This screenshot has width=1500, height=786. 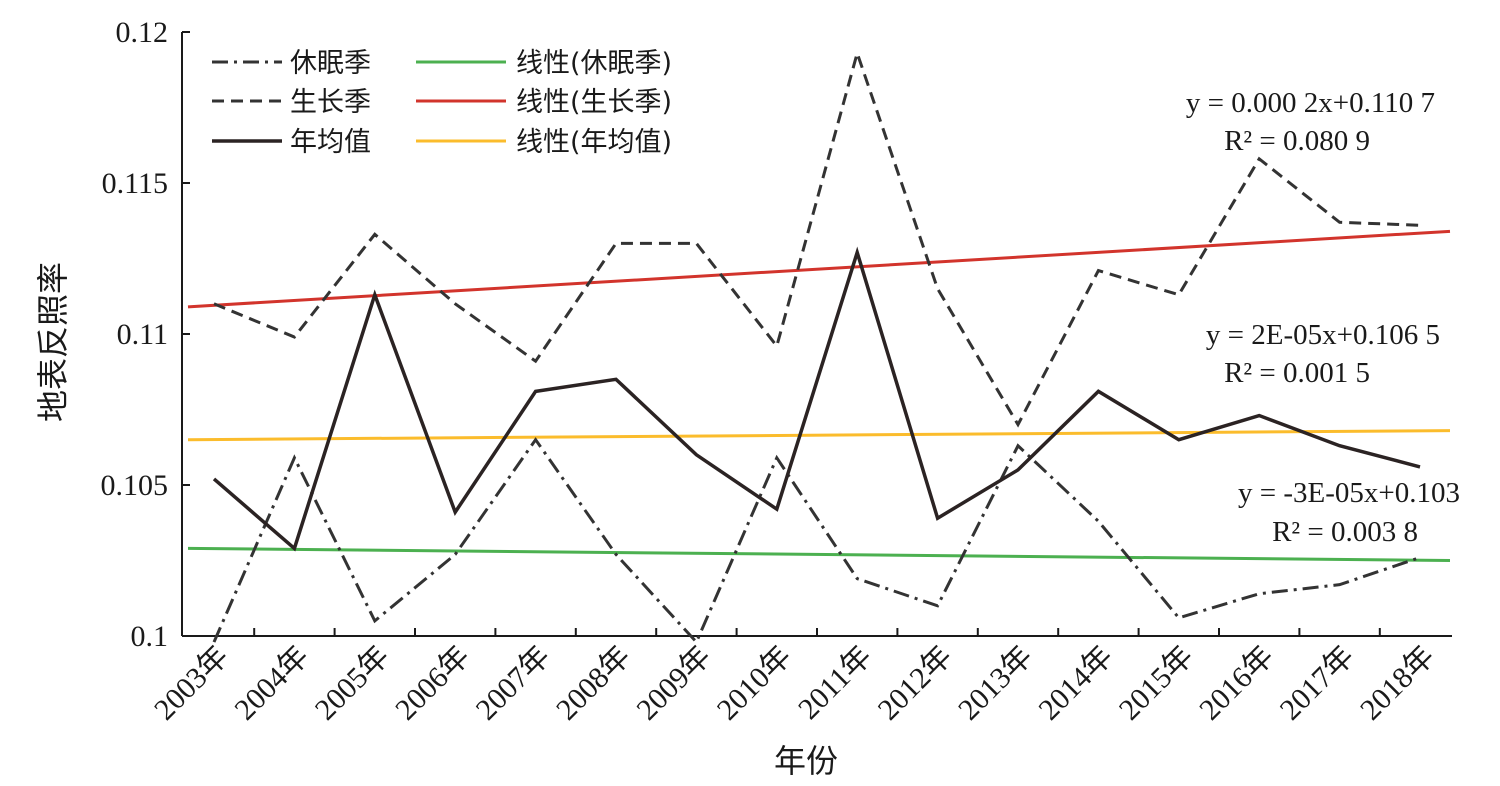 What do you see at coordinates (271, 683) in the screenshot?
I see `x-tick-label: 2004年` at bounding box center [271, 683].